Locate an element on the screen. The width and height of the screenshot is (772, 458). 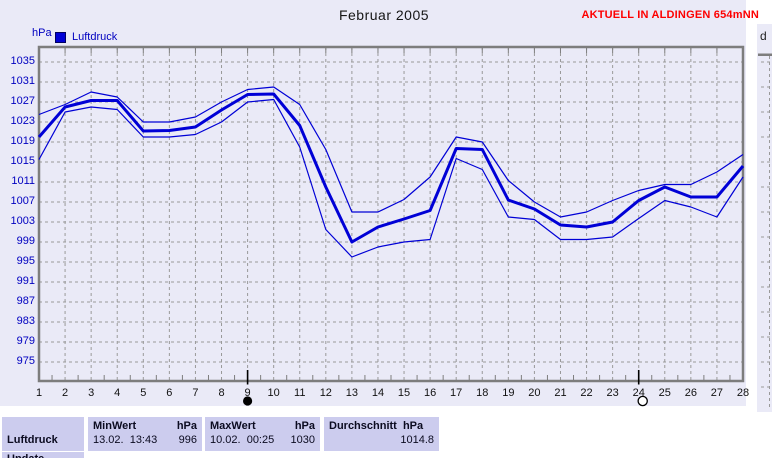
partial-row-label: Update is located at coordinates (25, 455).